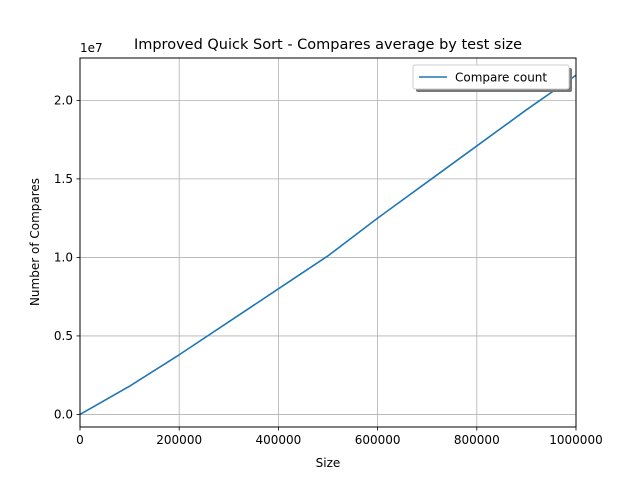 The width and height of the screenshot is (640, 484). What do you see at coordinates (501, 78) in the screenshot?
I see `legend-label-compare-count: Compare count` at bounding box center [501, 78].